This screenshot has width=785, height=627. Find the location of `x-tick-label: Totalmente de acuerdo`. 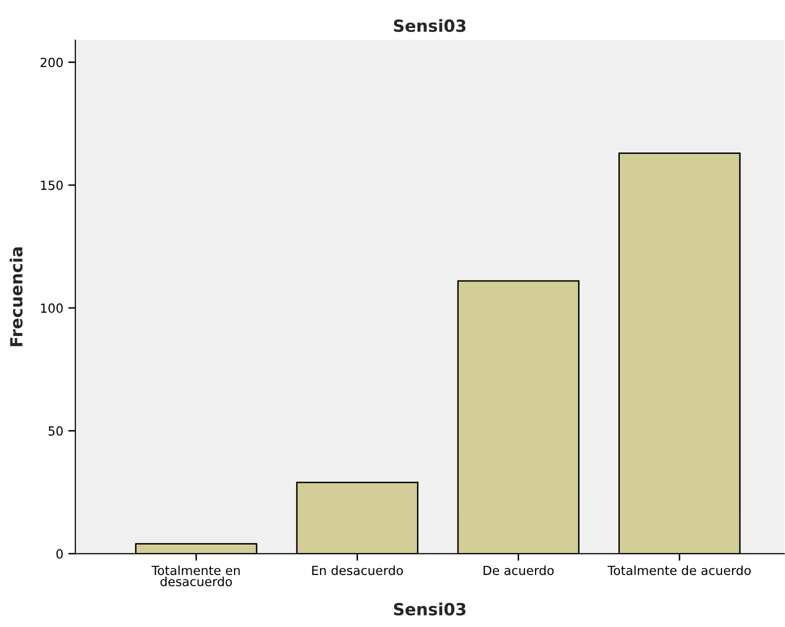

x-tick-label: Totalmente de acuerdo is located at coordinates (679, 570).